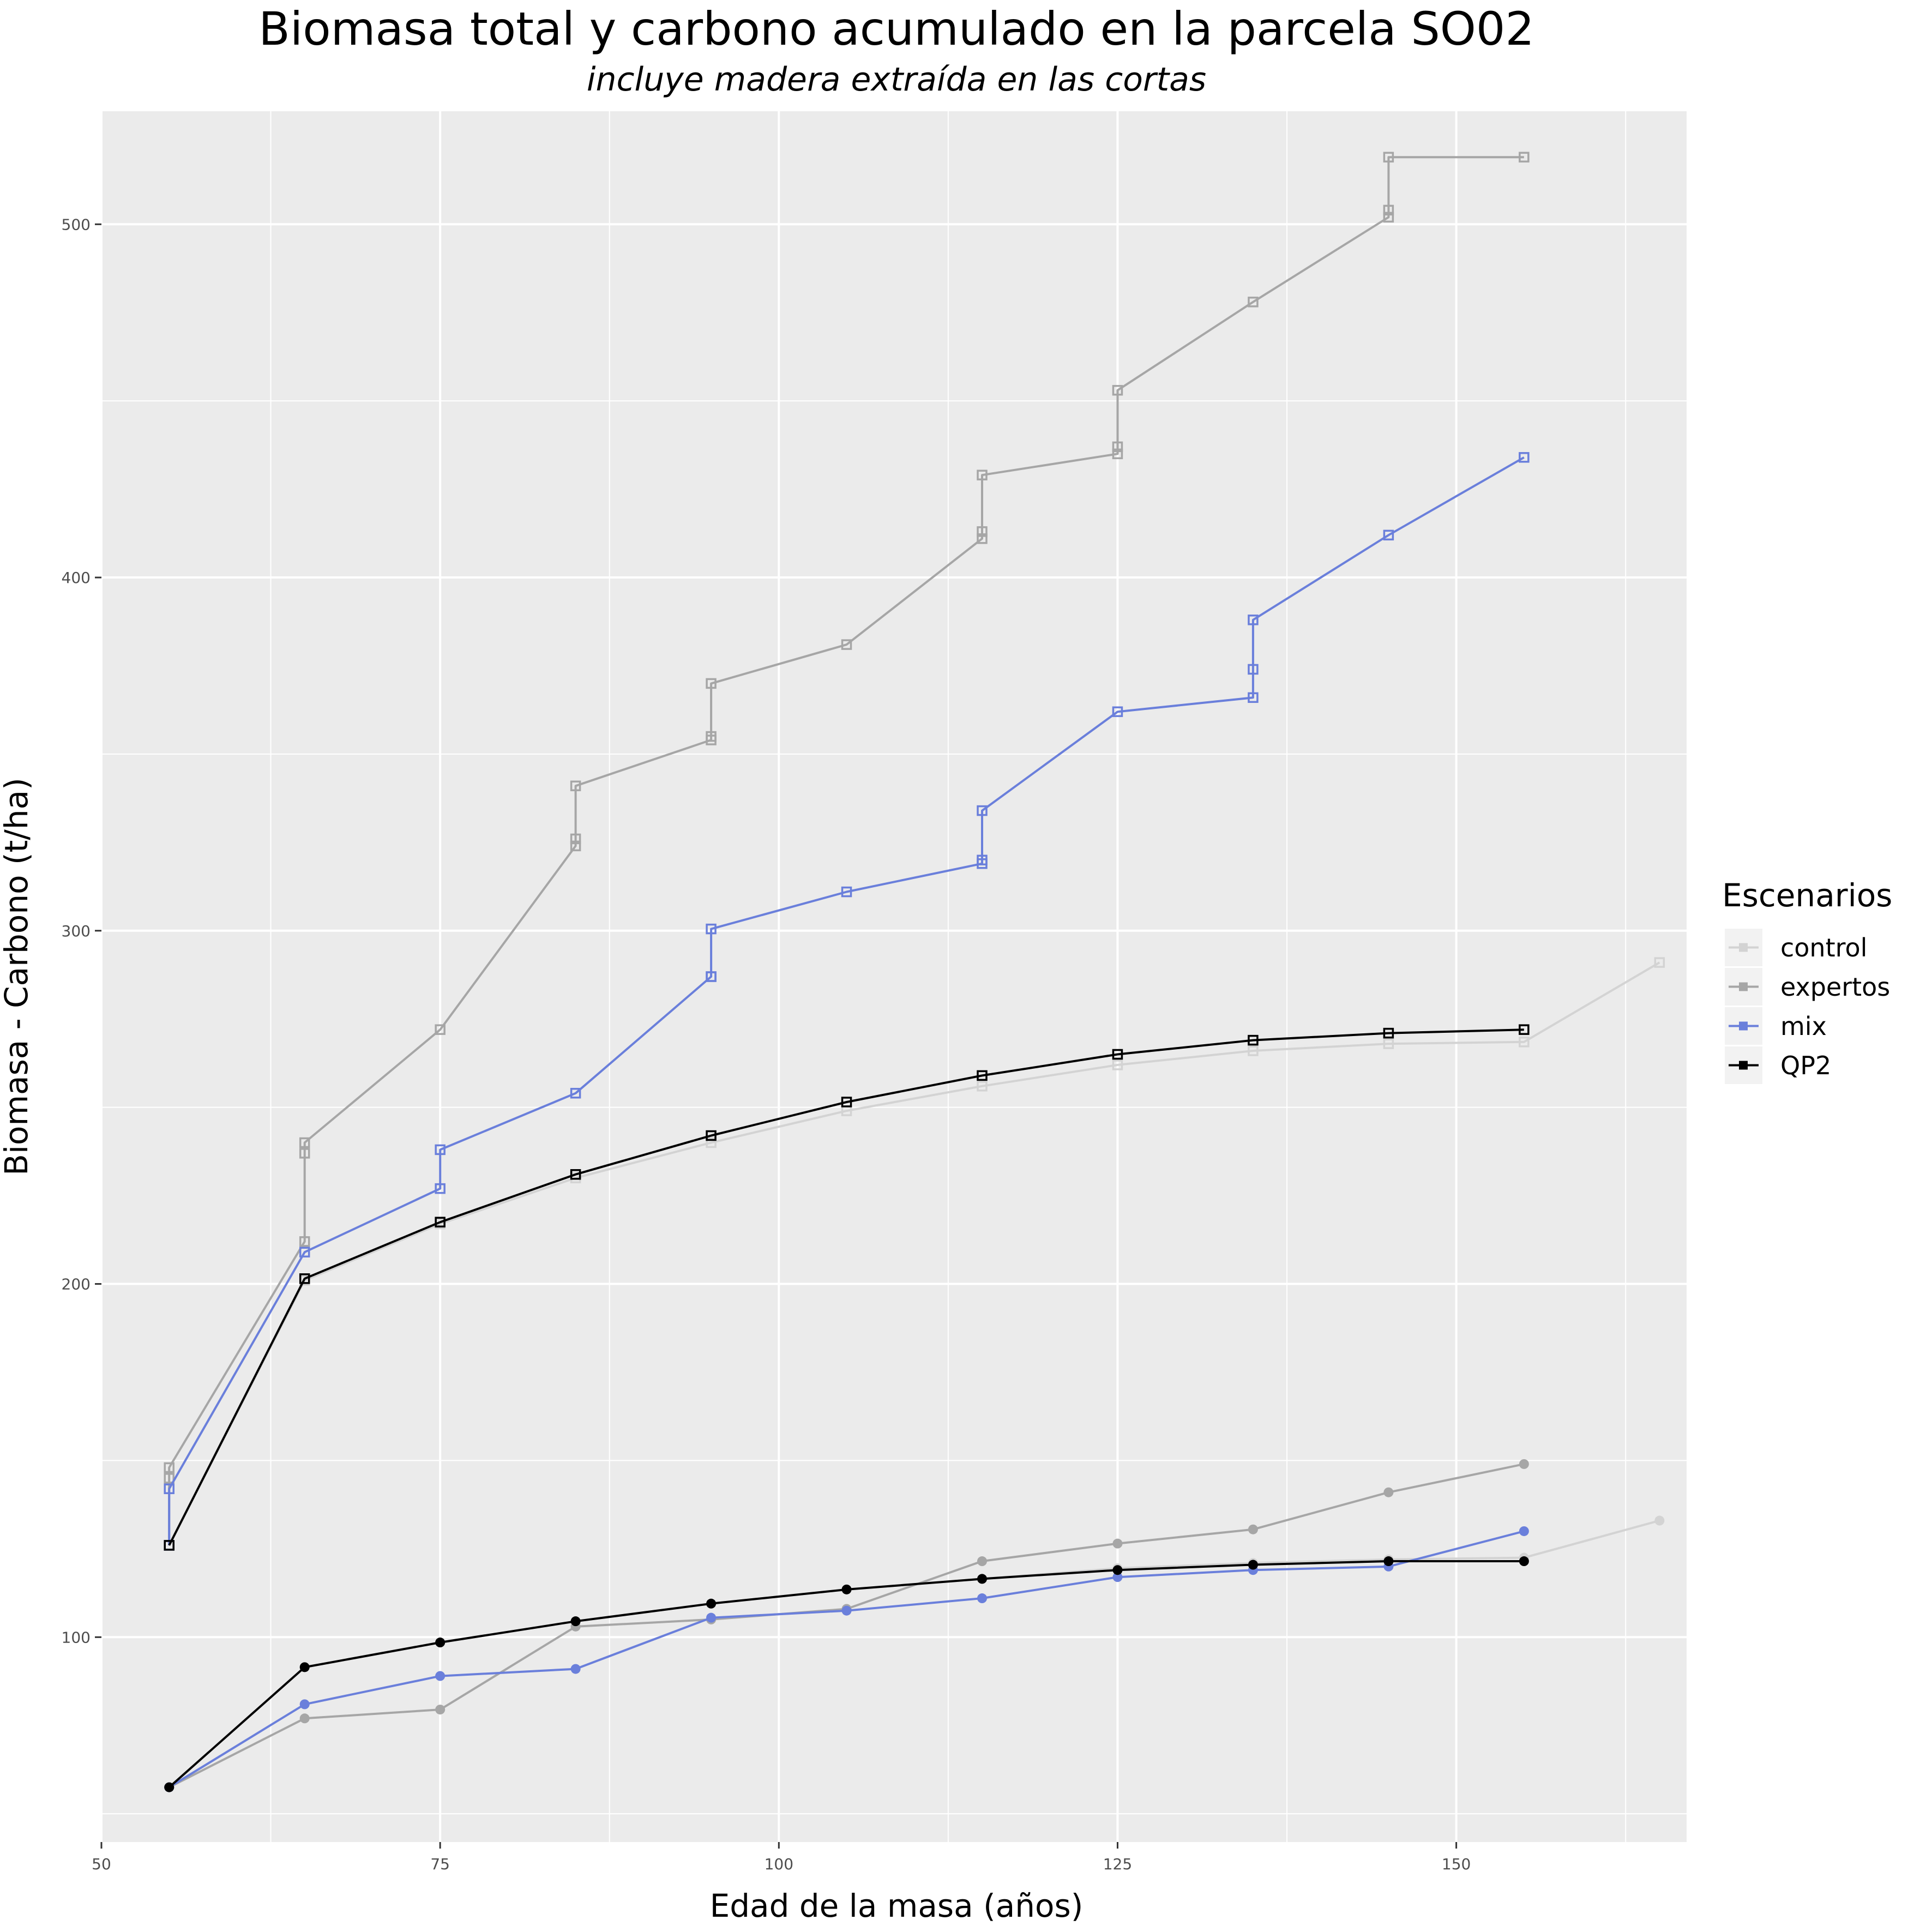  Describe the element at coordinates (76, 1637) in the screenshot. I see `y-tick-label-0: 100` at that location.